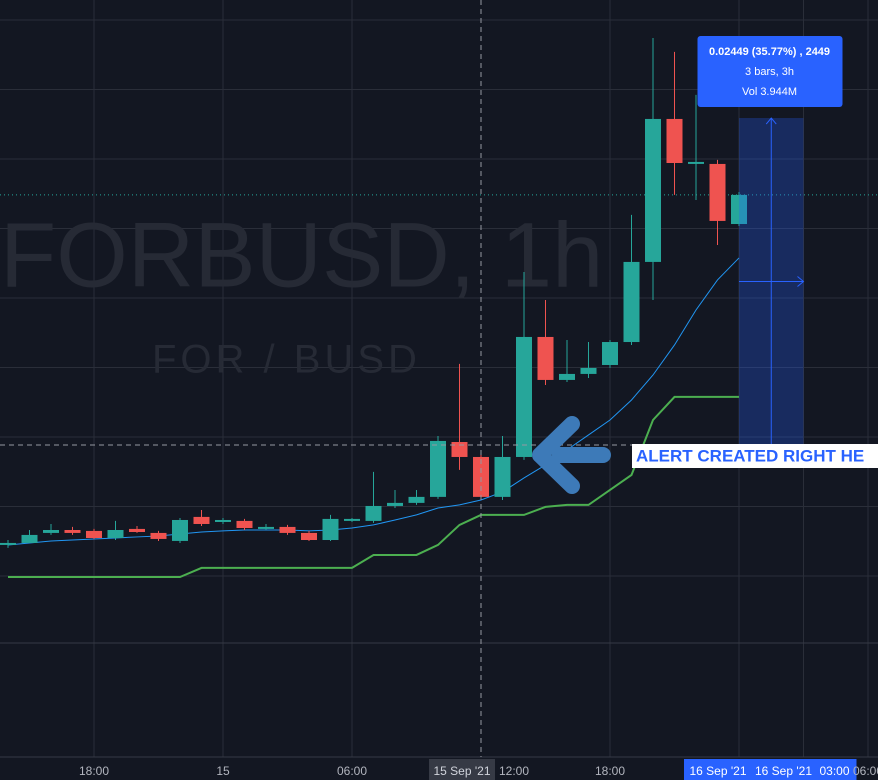 The height and width of the screenshot is (780, 878). What do you see at coordinates (834, 771) in the screenshot?
I see `x-tick-label: 03:00` at bounding box center [834, 771].